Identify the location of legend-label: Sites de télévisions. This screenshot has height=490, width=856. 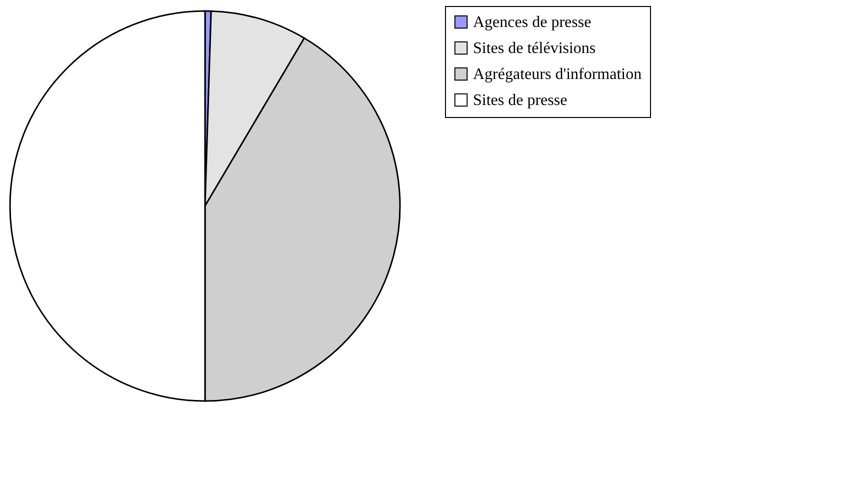
(534, 48).